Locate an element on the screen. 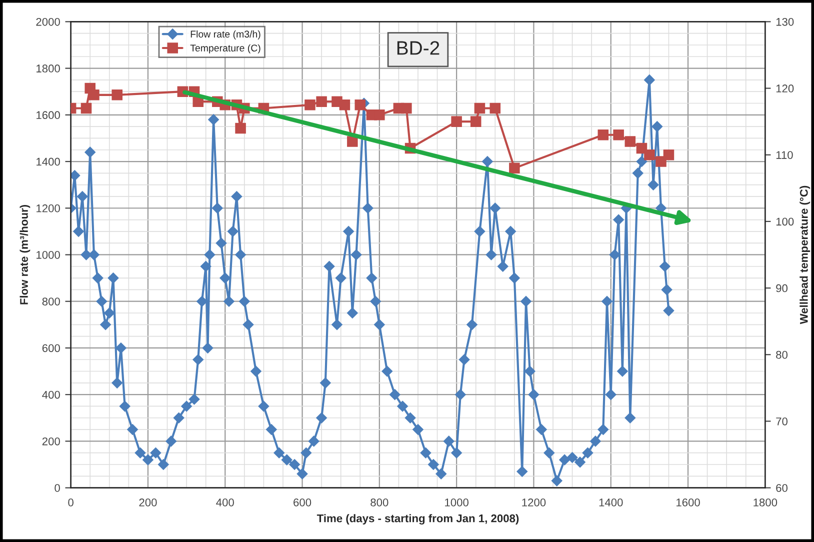  y-tick-label: 400 is located at coordinates (51, 394).